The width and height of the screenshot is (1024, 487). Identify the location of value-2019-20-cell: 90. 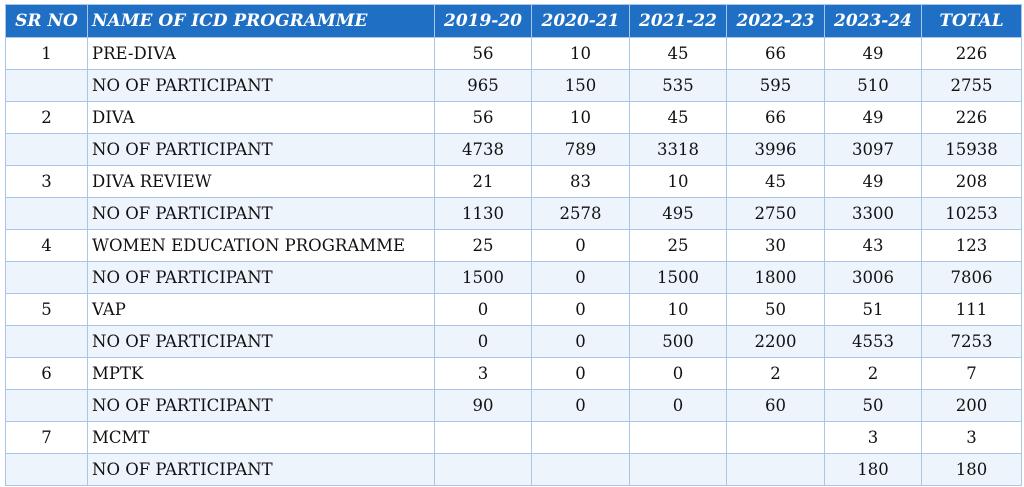
(483, 405).